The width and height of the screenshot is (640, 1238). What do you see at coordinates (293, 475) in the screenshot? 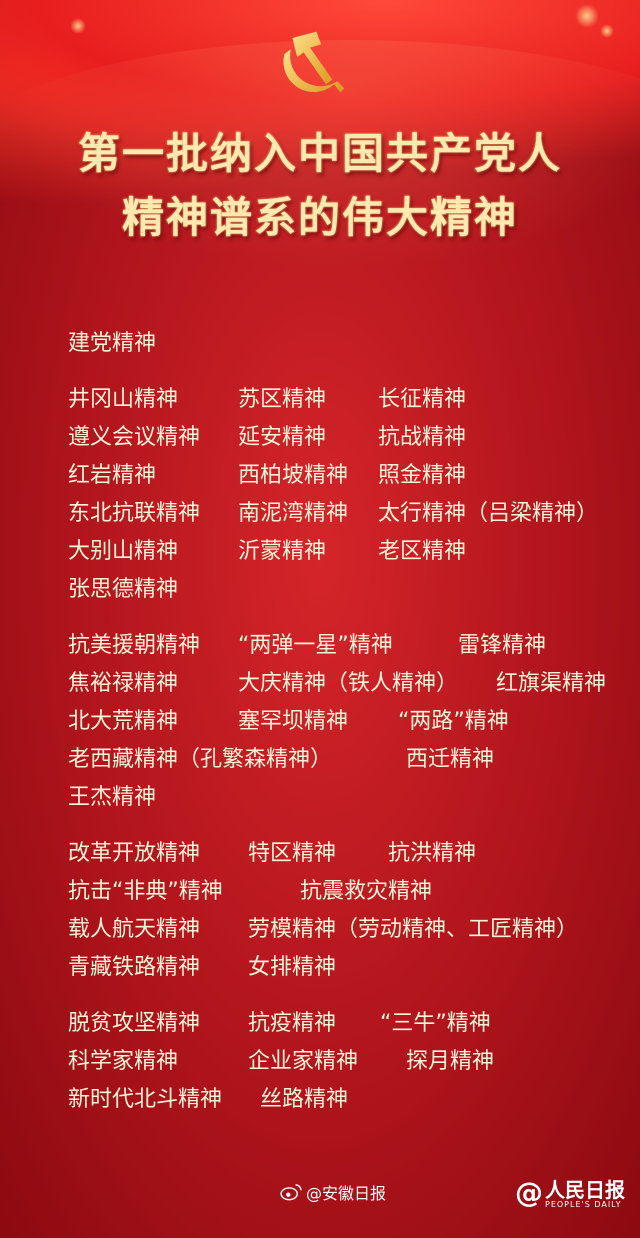
I see `spirit-item: 西柏坡精神` at bounding box center [293, 475].